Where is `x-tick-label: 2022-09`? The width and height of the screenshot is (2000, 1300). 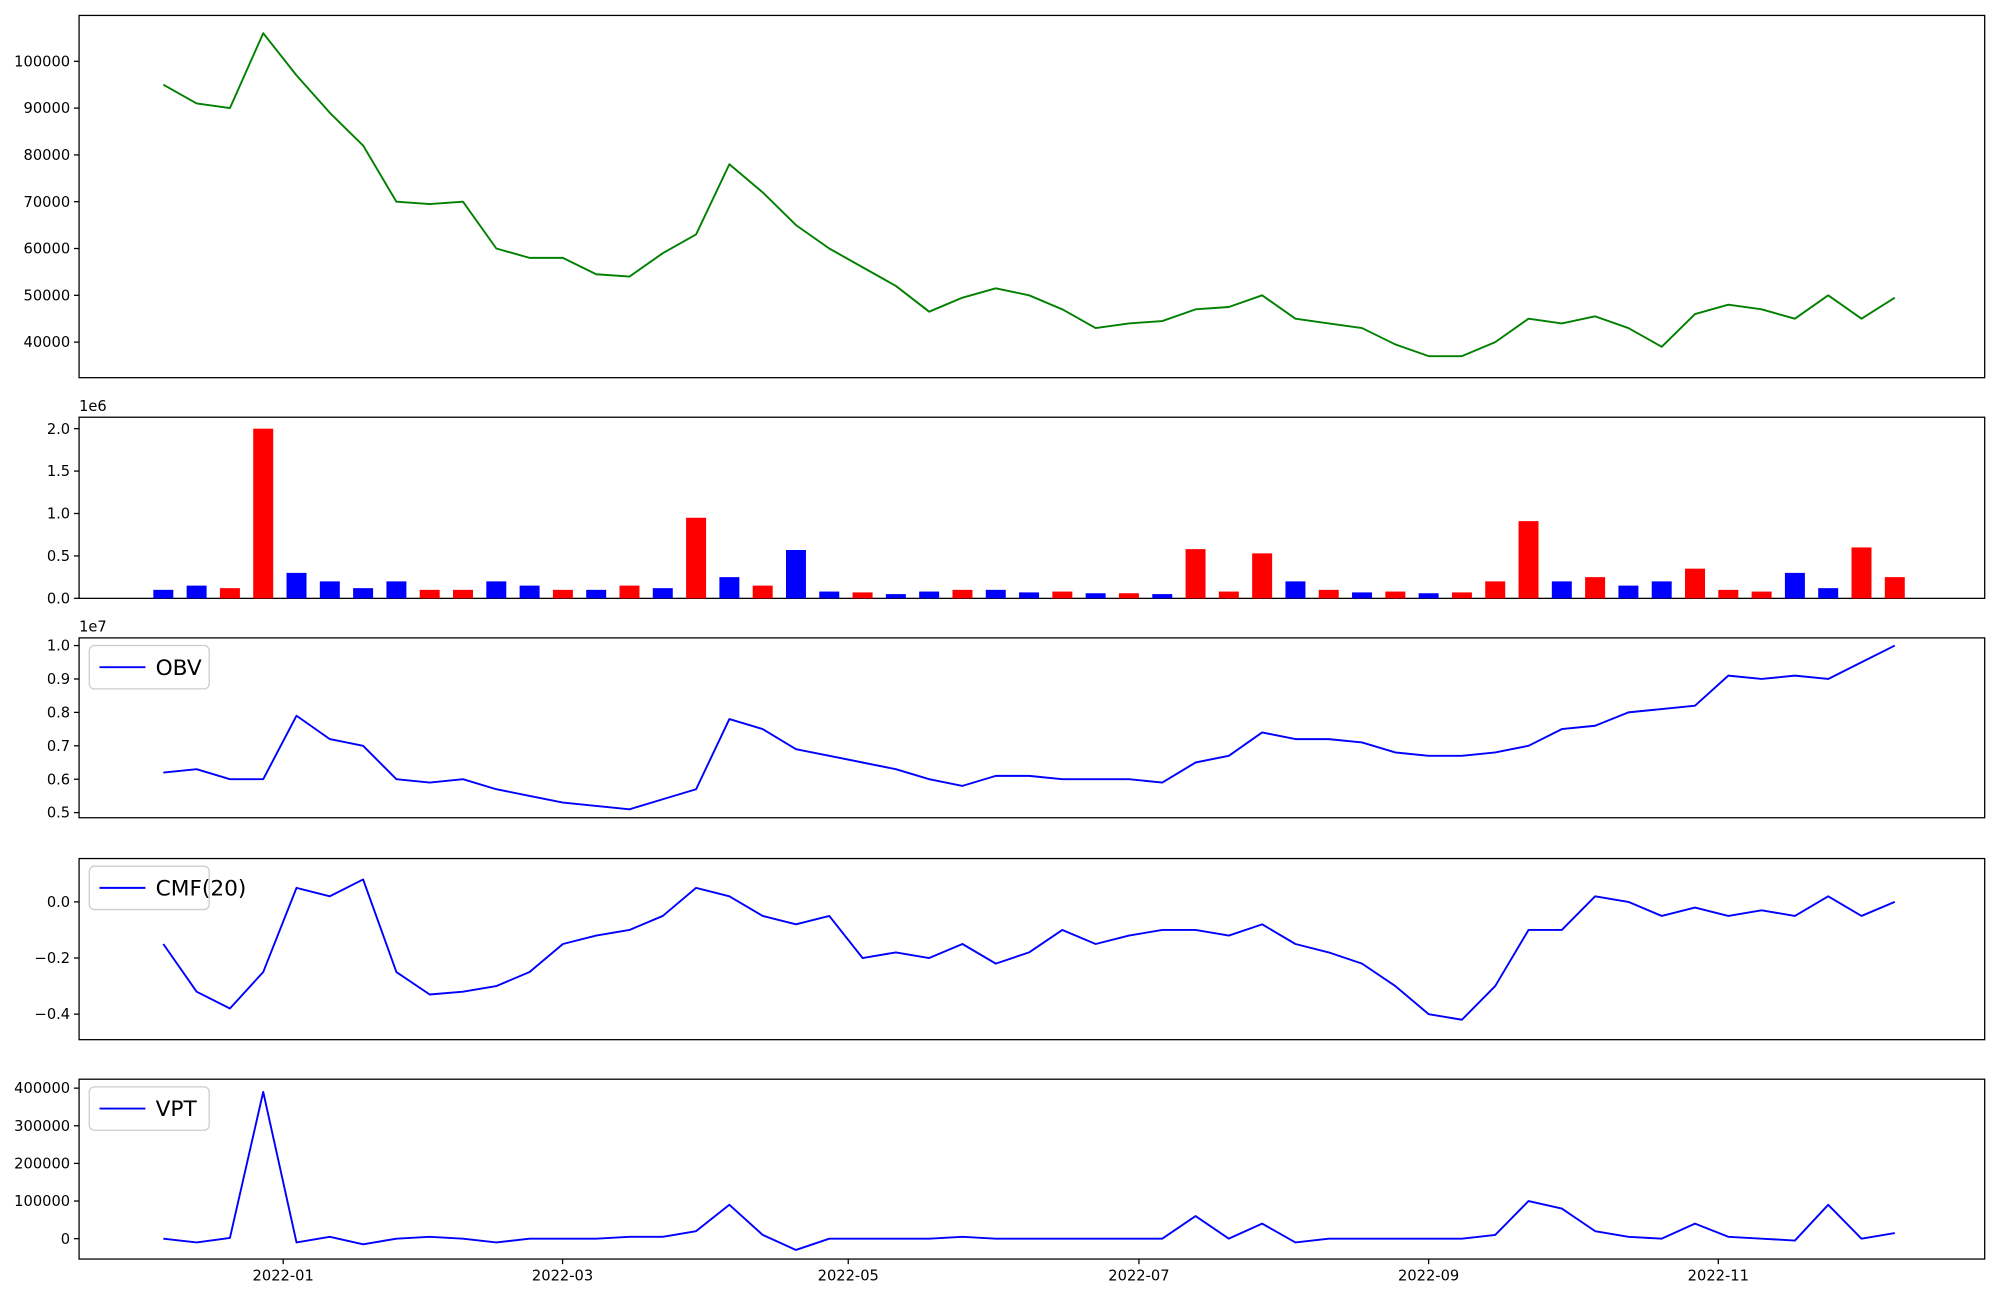 x-tick-label: 2022-09 is located at coordinates (1428, 1276).